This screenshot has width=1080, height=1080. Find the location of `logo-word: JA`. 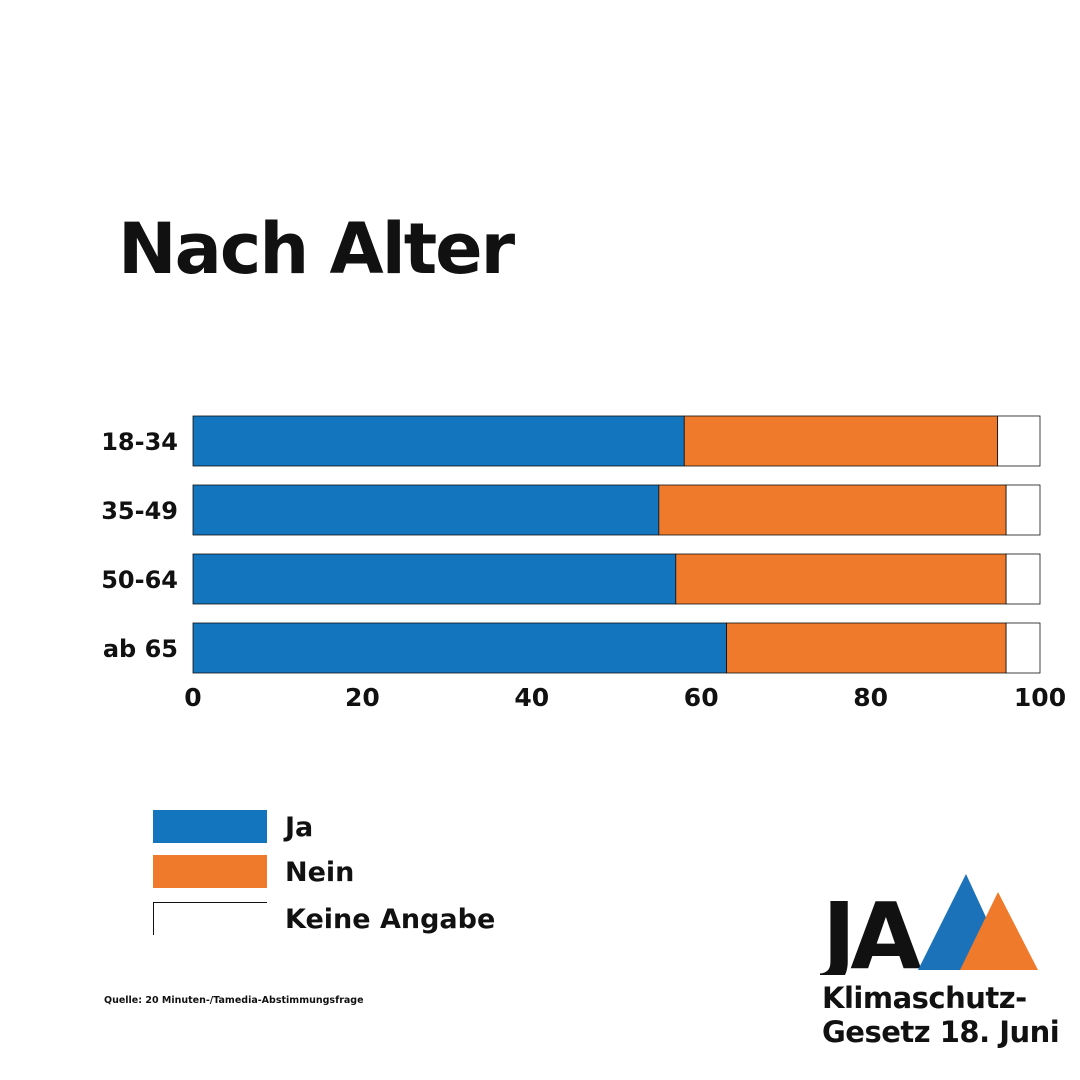

logo-word: JA is located at coordinates (870, 929).